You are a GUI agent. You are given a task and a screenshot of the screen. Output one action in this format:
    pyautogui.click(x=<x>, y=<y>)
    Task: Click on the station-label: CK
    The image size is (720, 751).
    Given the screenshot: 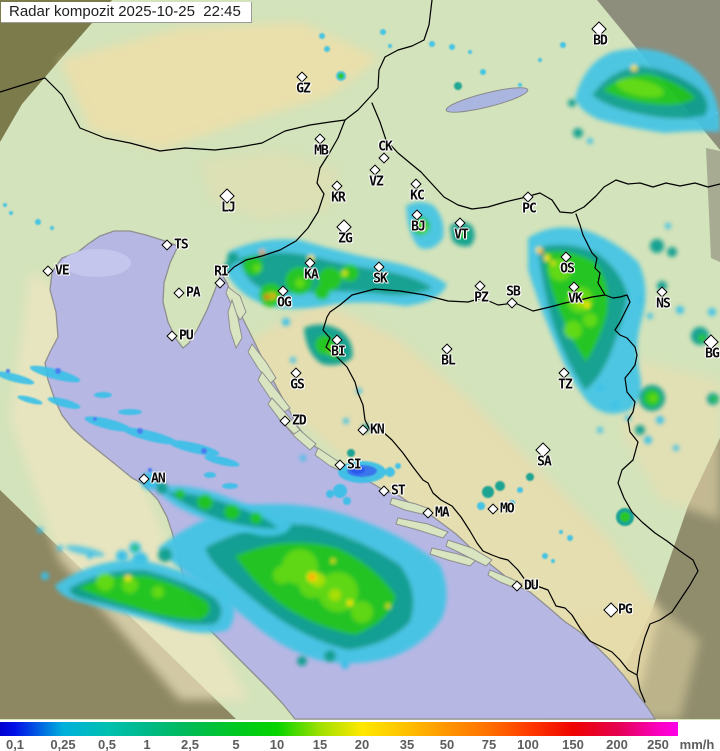 What is the action you would take?
    pyautogui.click(x=385, y=147)
    